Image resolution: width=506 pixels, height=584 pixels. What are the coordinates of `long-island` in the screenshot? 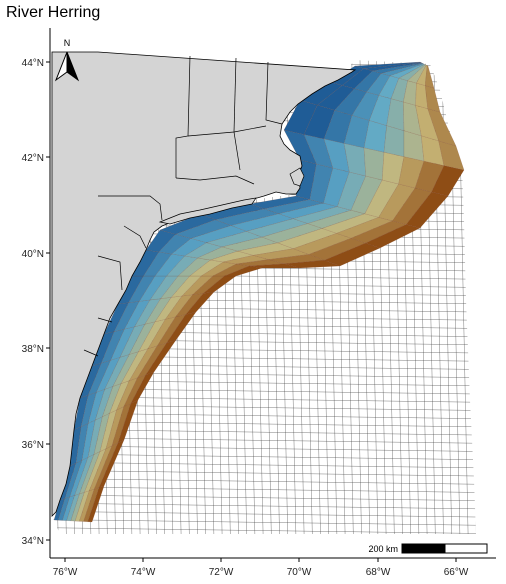 It's located at (207, 211).